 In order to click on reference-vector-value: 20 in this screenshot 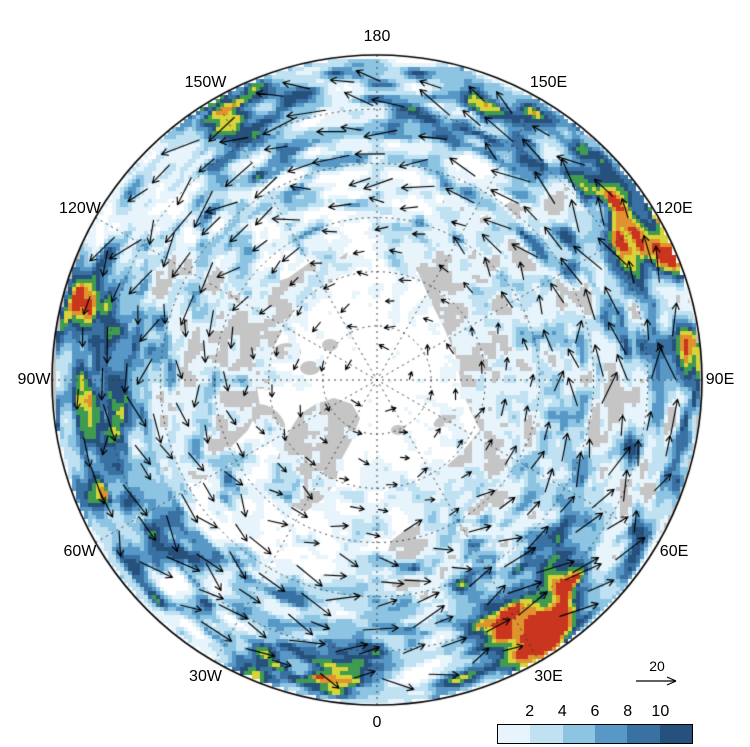, I will do `click(657, 666)`.